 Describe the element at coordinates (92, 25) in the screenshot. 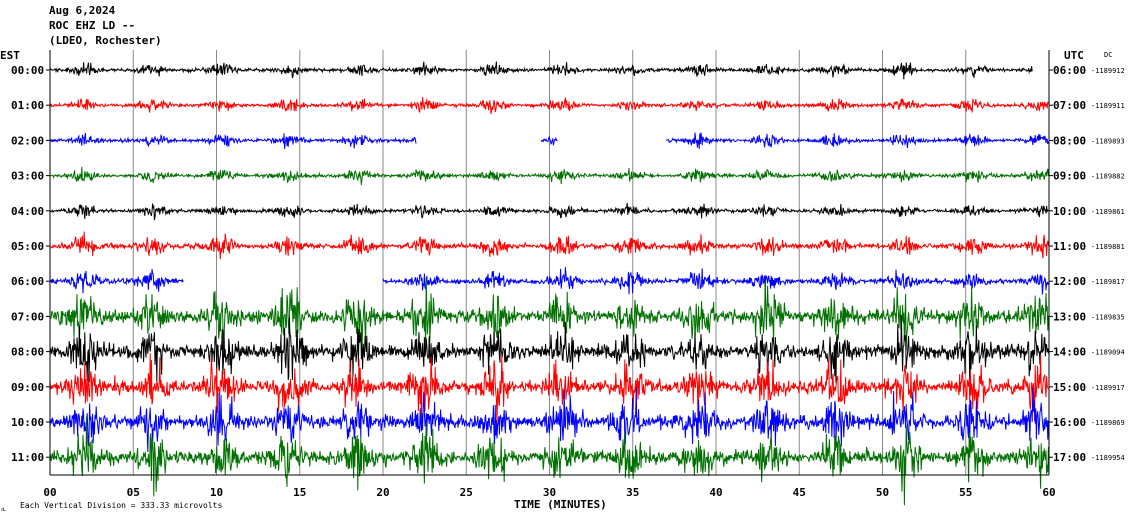

I see `station-code: ROC EHZ LD --` at that location.